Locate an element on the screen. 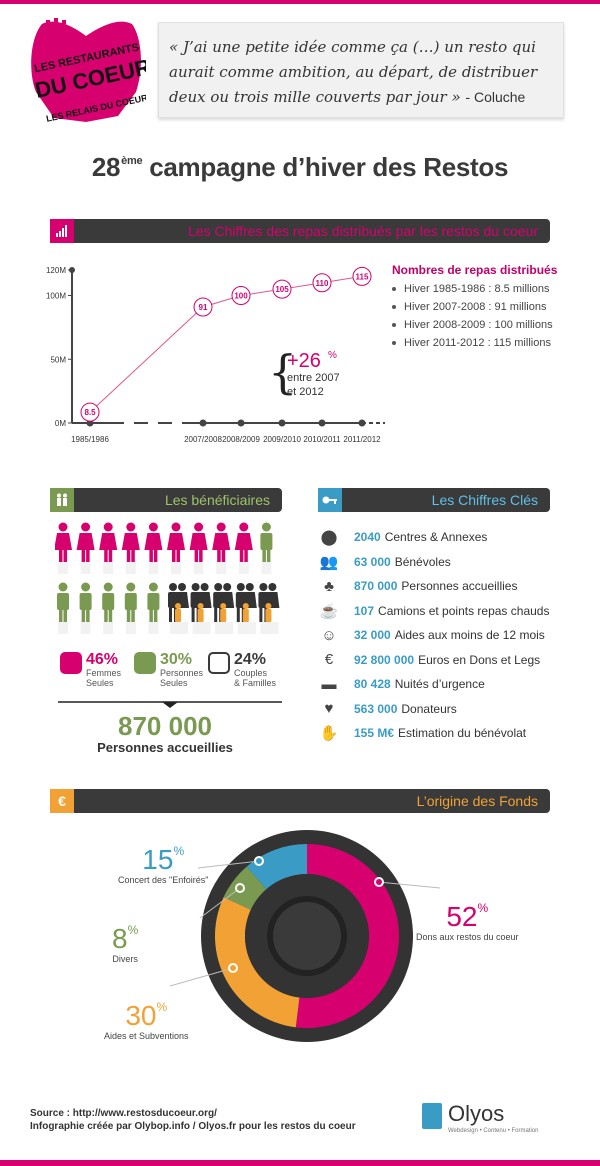 This screenshot has height=1166, width=600. total-number: 870 000 is located at coordinates (165, 726).